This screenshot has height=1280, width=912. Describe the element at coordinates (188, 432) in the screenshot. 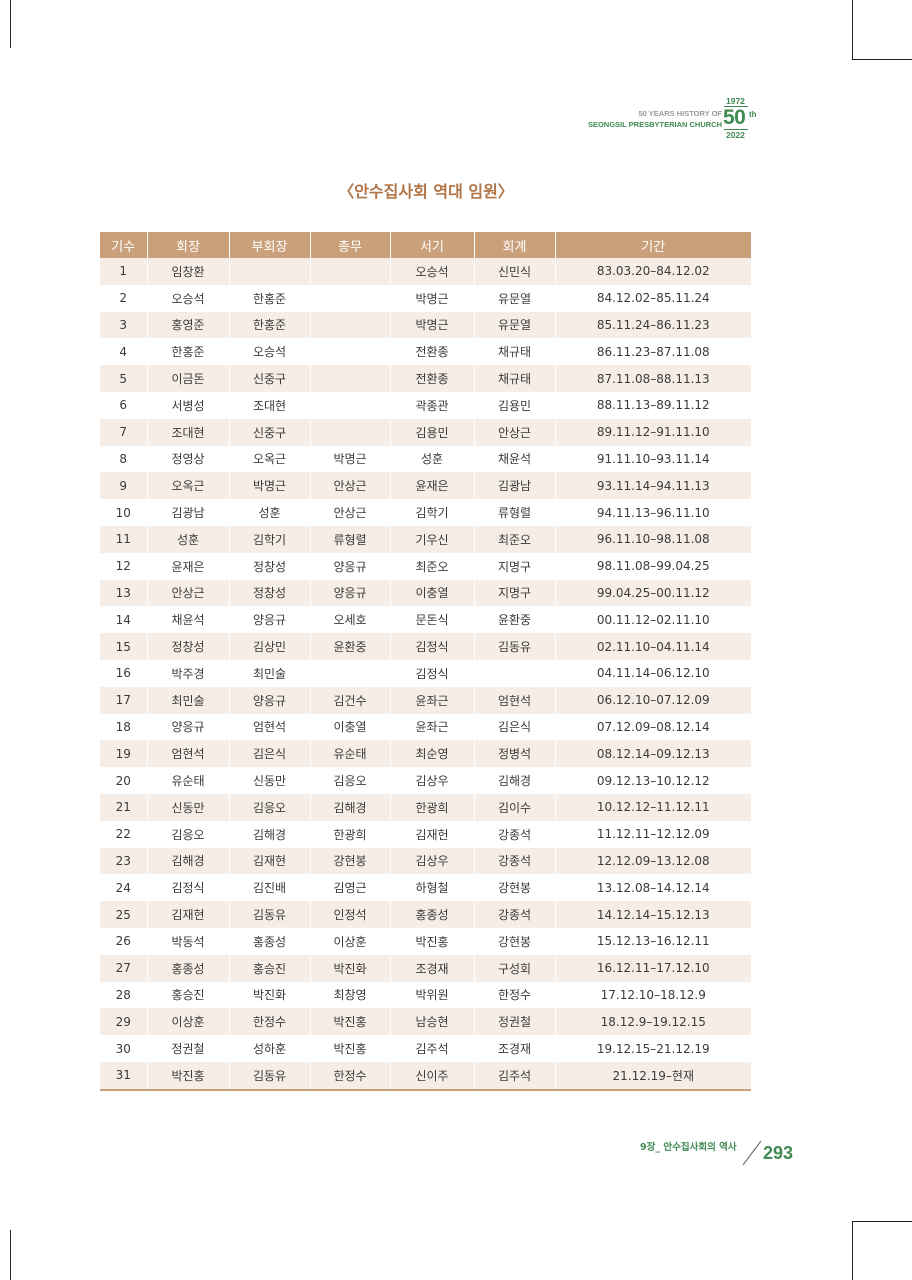

I see `president-cell: 조대현` at that location.